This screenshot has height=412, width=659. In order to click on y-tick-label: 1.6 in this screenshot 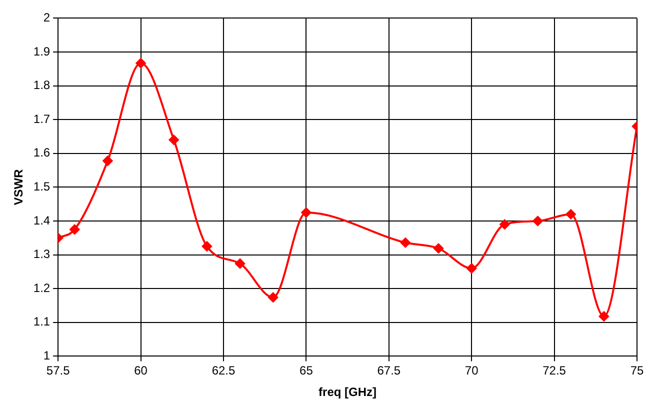, I will do `click(41, 153)`.